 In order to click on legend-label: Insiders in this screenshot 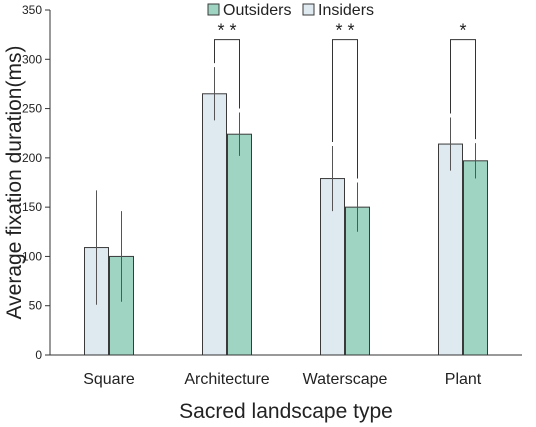, I will do `click(346, 10)`.